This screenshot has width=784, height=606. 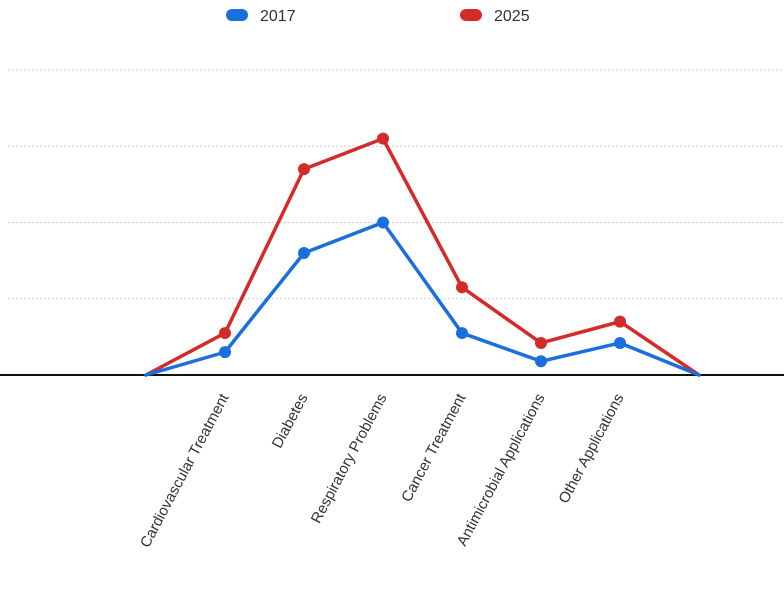 What do you see at coordinates (349, 458) in the screenshot?
I see `x-tick-label: Respiratory Problems` at bounding box center [349, 458].